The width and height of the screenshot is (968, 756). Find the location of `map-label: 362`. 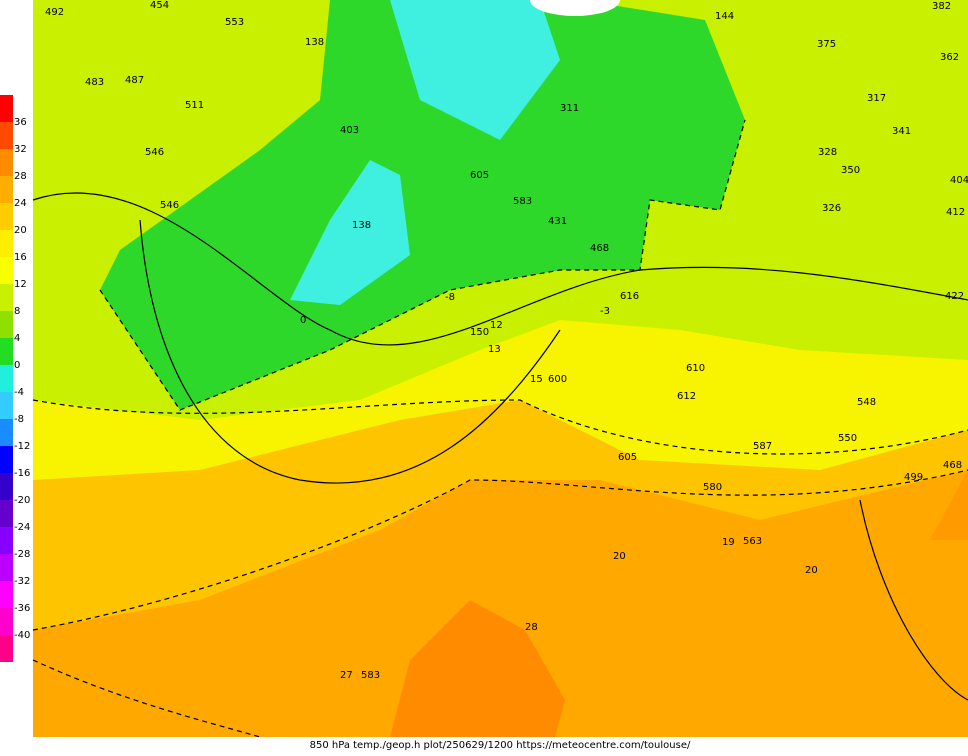

map-label: 362 is located at coordinates (949, 57).